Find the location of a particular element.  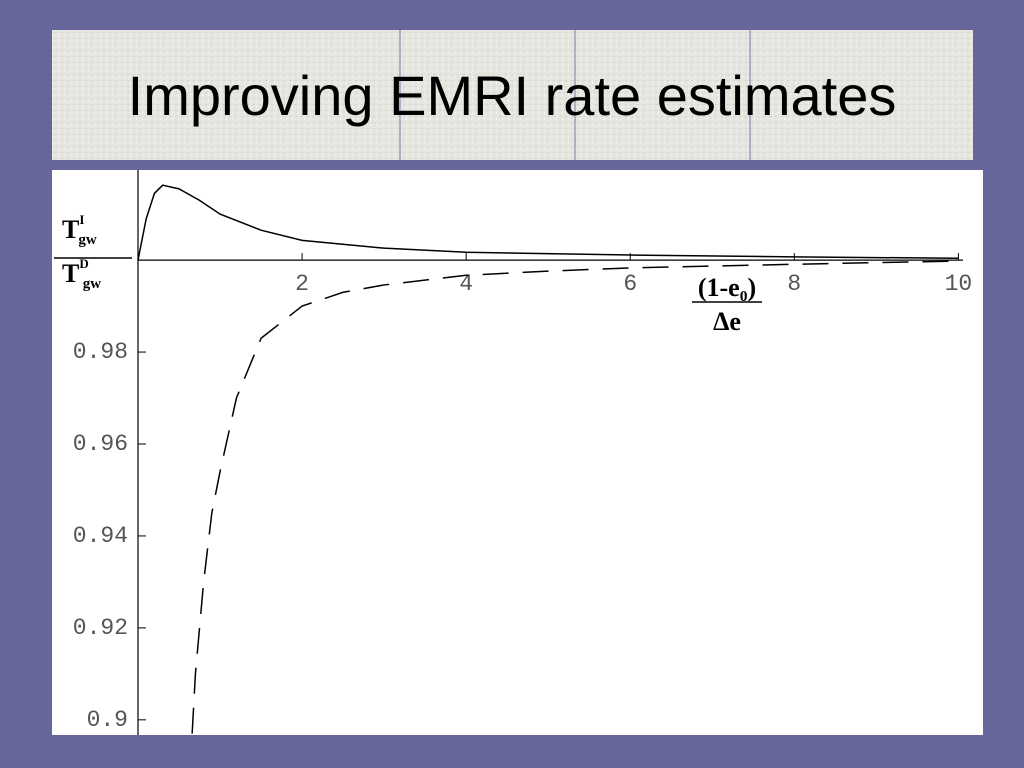

y-label-denominator: TD gw is located at coordinates (81, 274).